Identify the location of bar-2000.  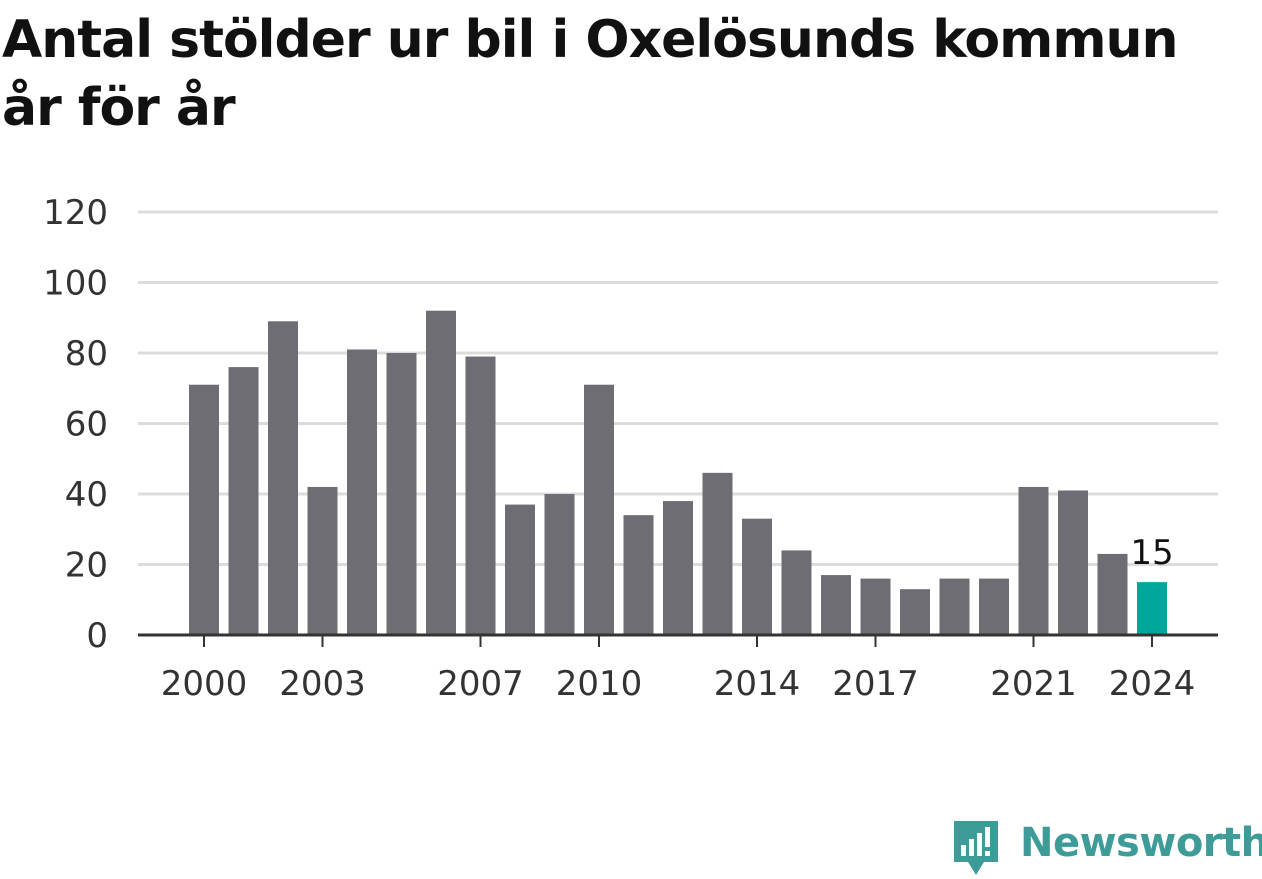
(204, 509).